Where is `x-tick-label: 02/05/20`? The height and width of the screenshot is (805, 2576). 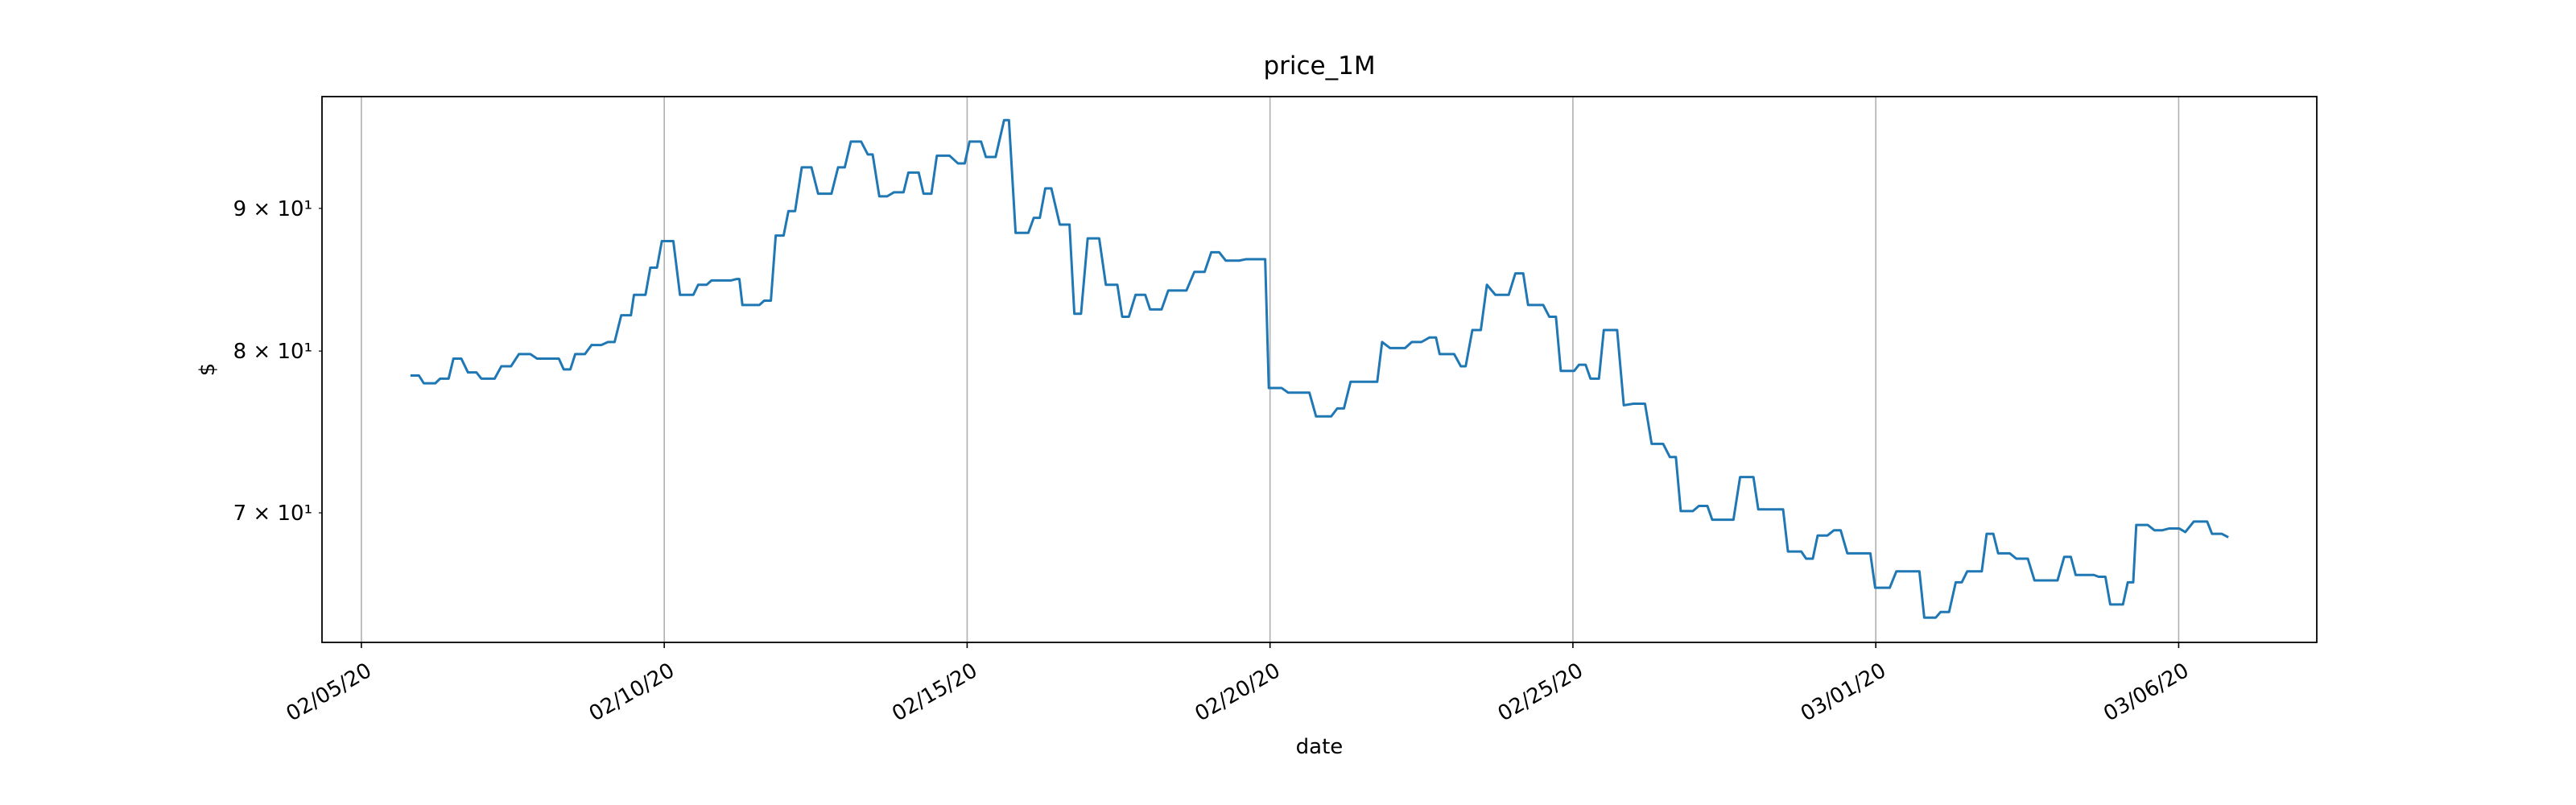 x-tick-label: 02/05/20 is located at coordinates (329, 692).